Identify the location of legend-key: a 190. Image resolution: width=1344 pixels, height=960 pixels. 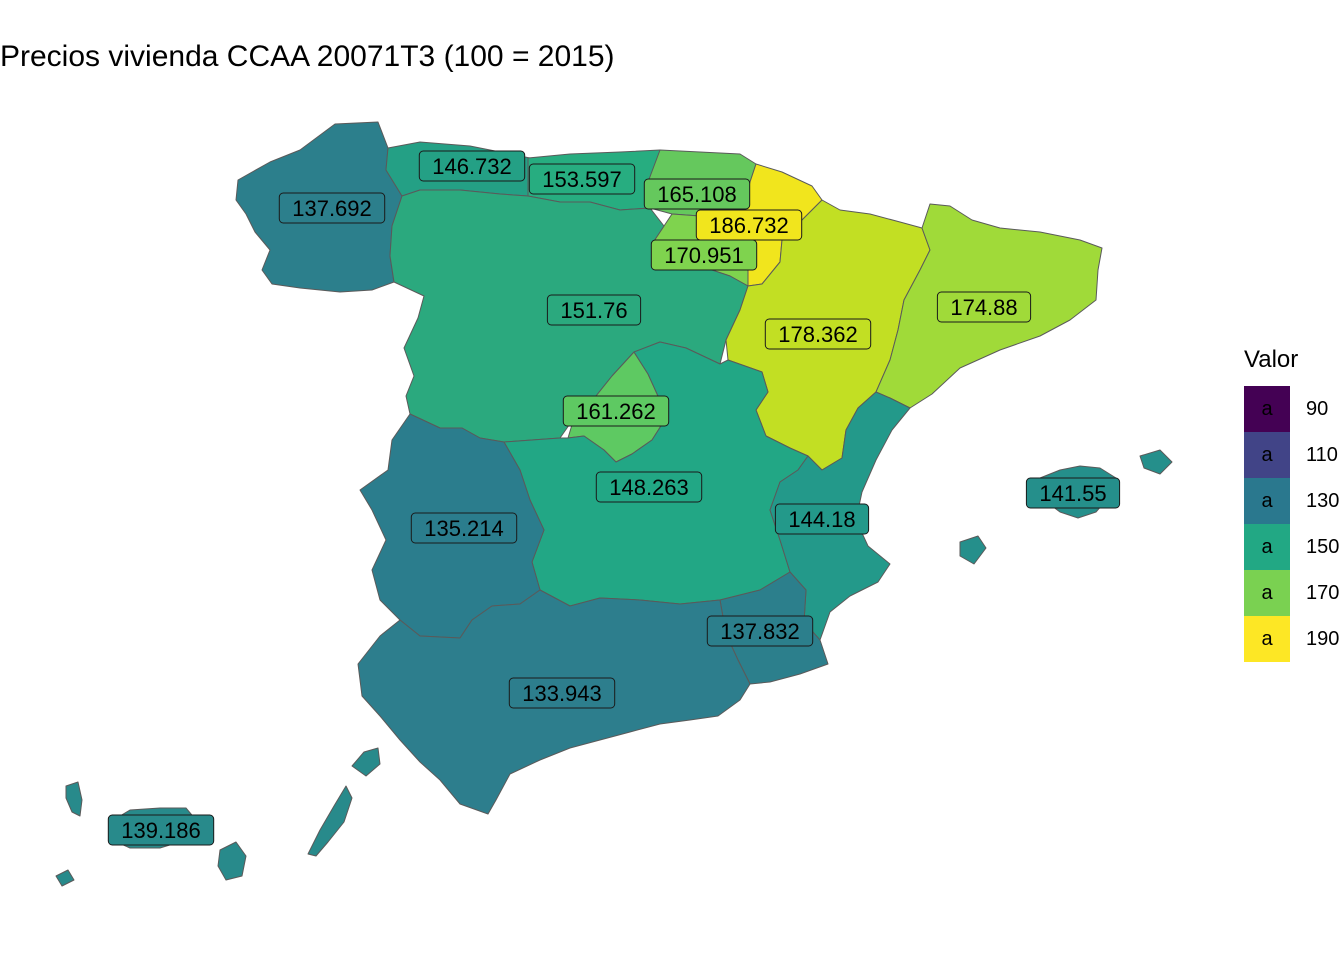
(1291, 639).